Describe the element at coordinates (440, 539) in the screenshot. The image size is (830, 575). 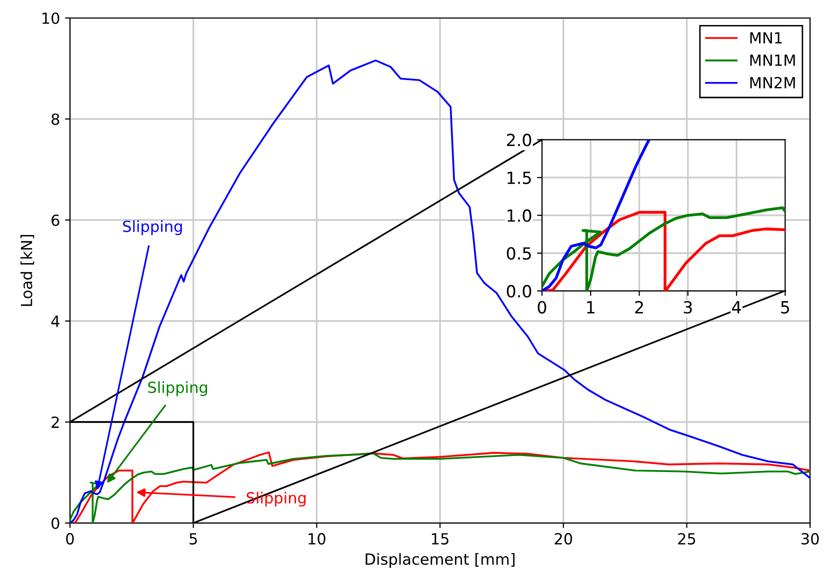
I see `x-tick-label: 15` at that location.